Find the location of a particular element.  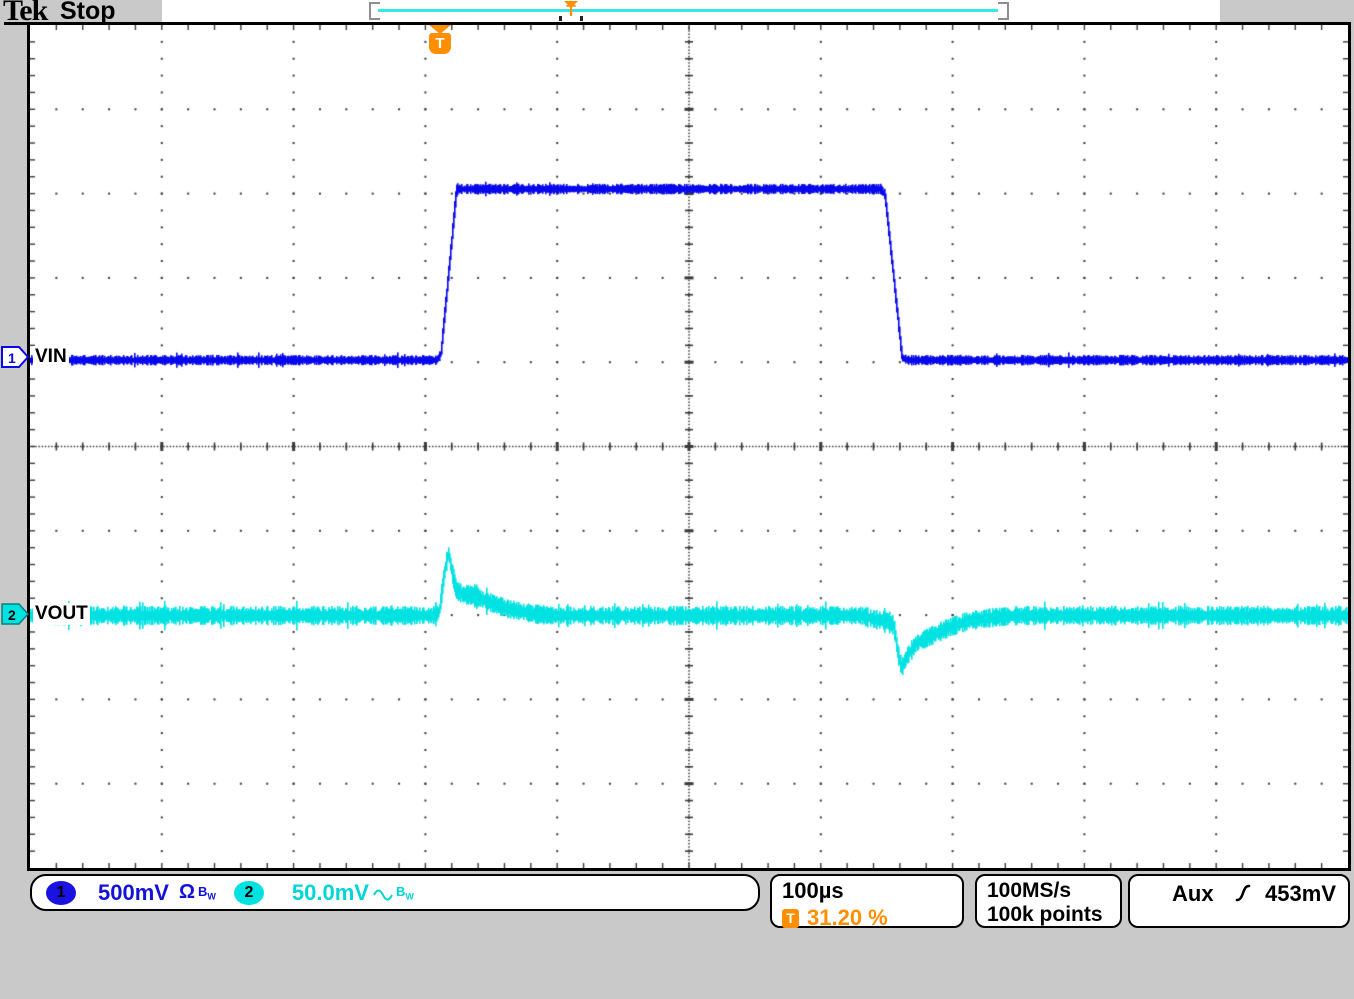

ch2-badge: 2 is located at coordinates (248, 892).